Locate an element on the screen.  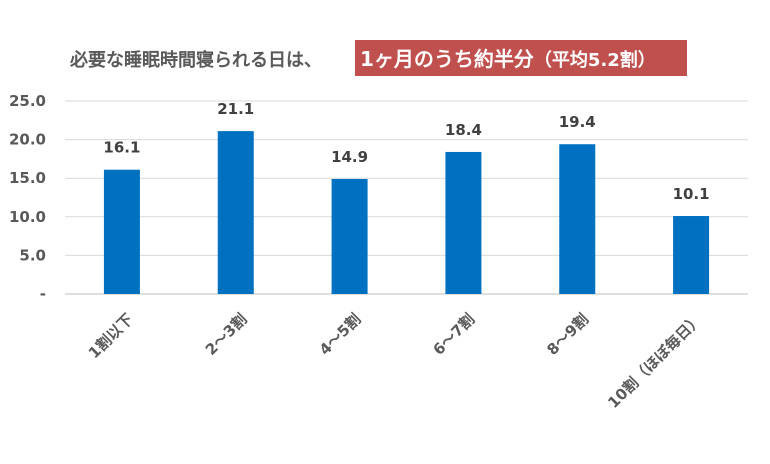
y-tick-label: 25.0 is located at coordinates (27, 101).